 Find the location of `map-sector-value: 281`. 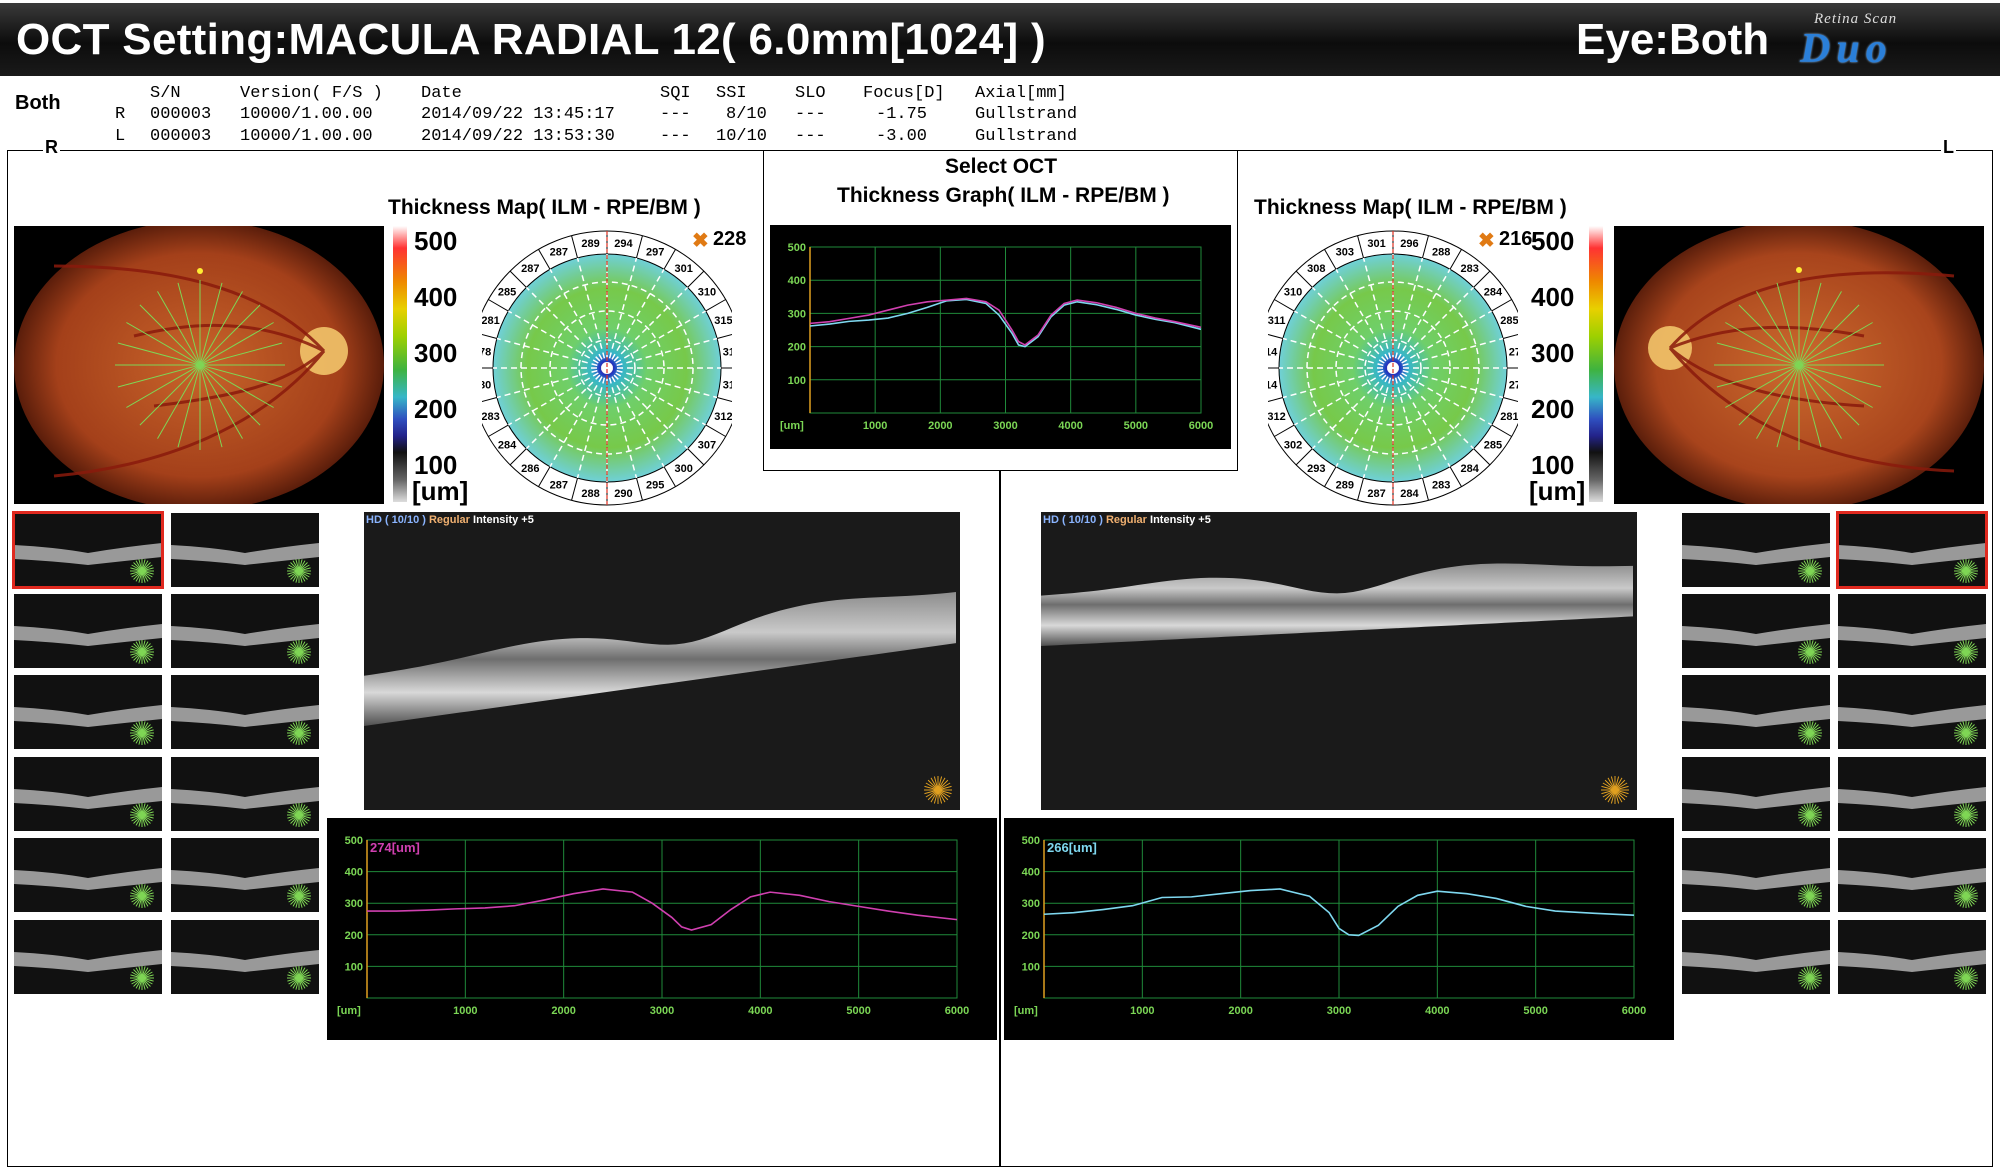

map-sector-value: 281 is located at coordinates (1509, 417).